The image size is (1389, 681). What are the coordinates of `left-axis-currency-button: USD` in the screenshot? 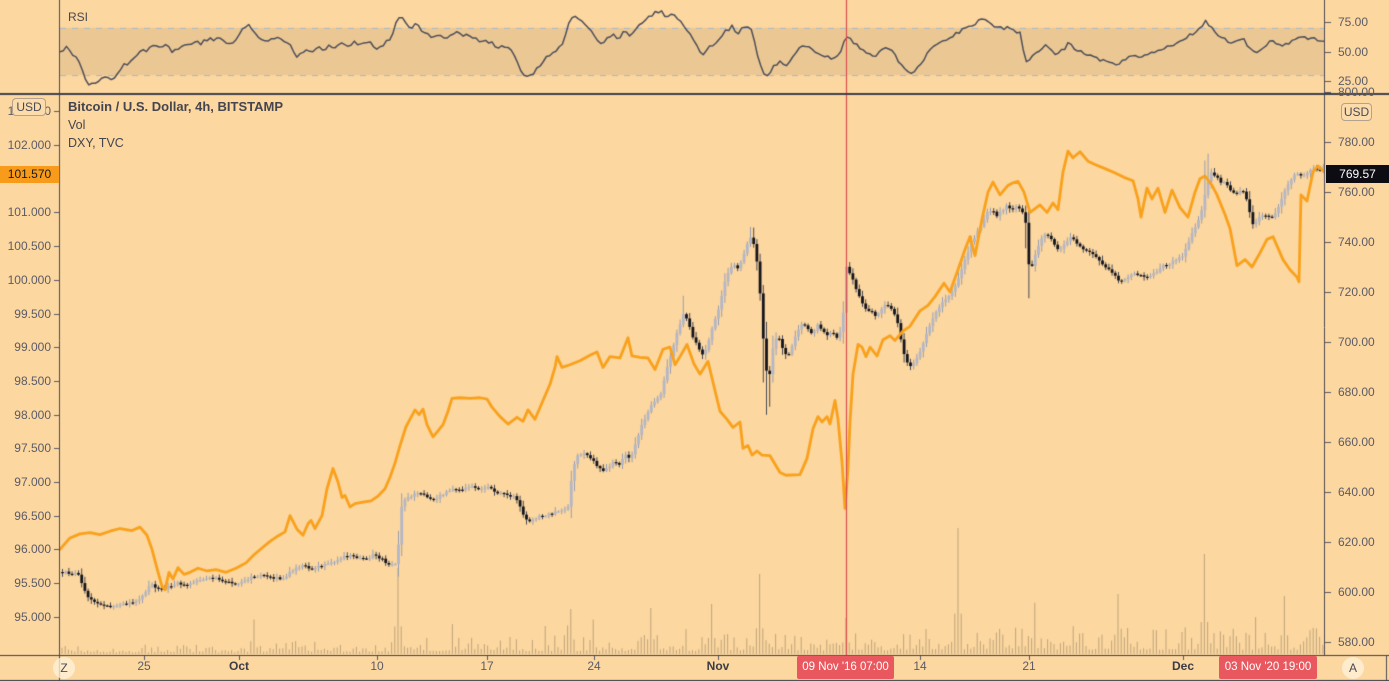 It's located at (29, 107).